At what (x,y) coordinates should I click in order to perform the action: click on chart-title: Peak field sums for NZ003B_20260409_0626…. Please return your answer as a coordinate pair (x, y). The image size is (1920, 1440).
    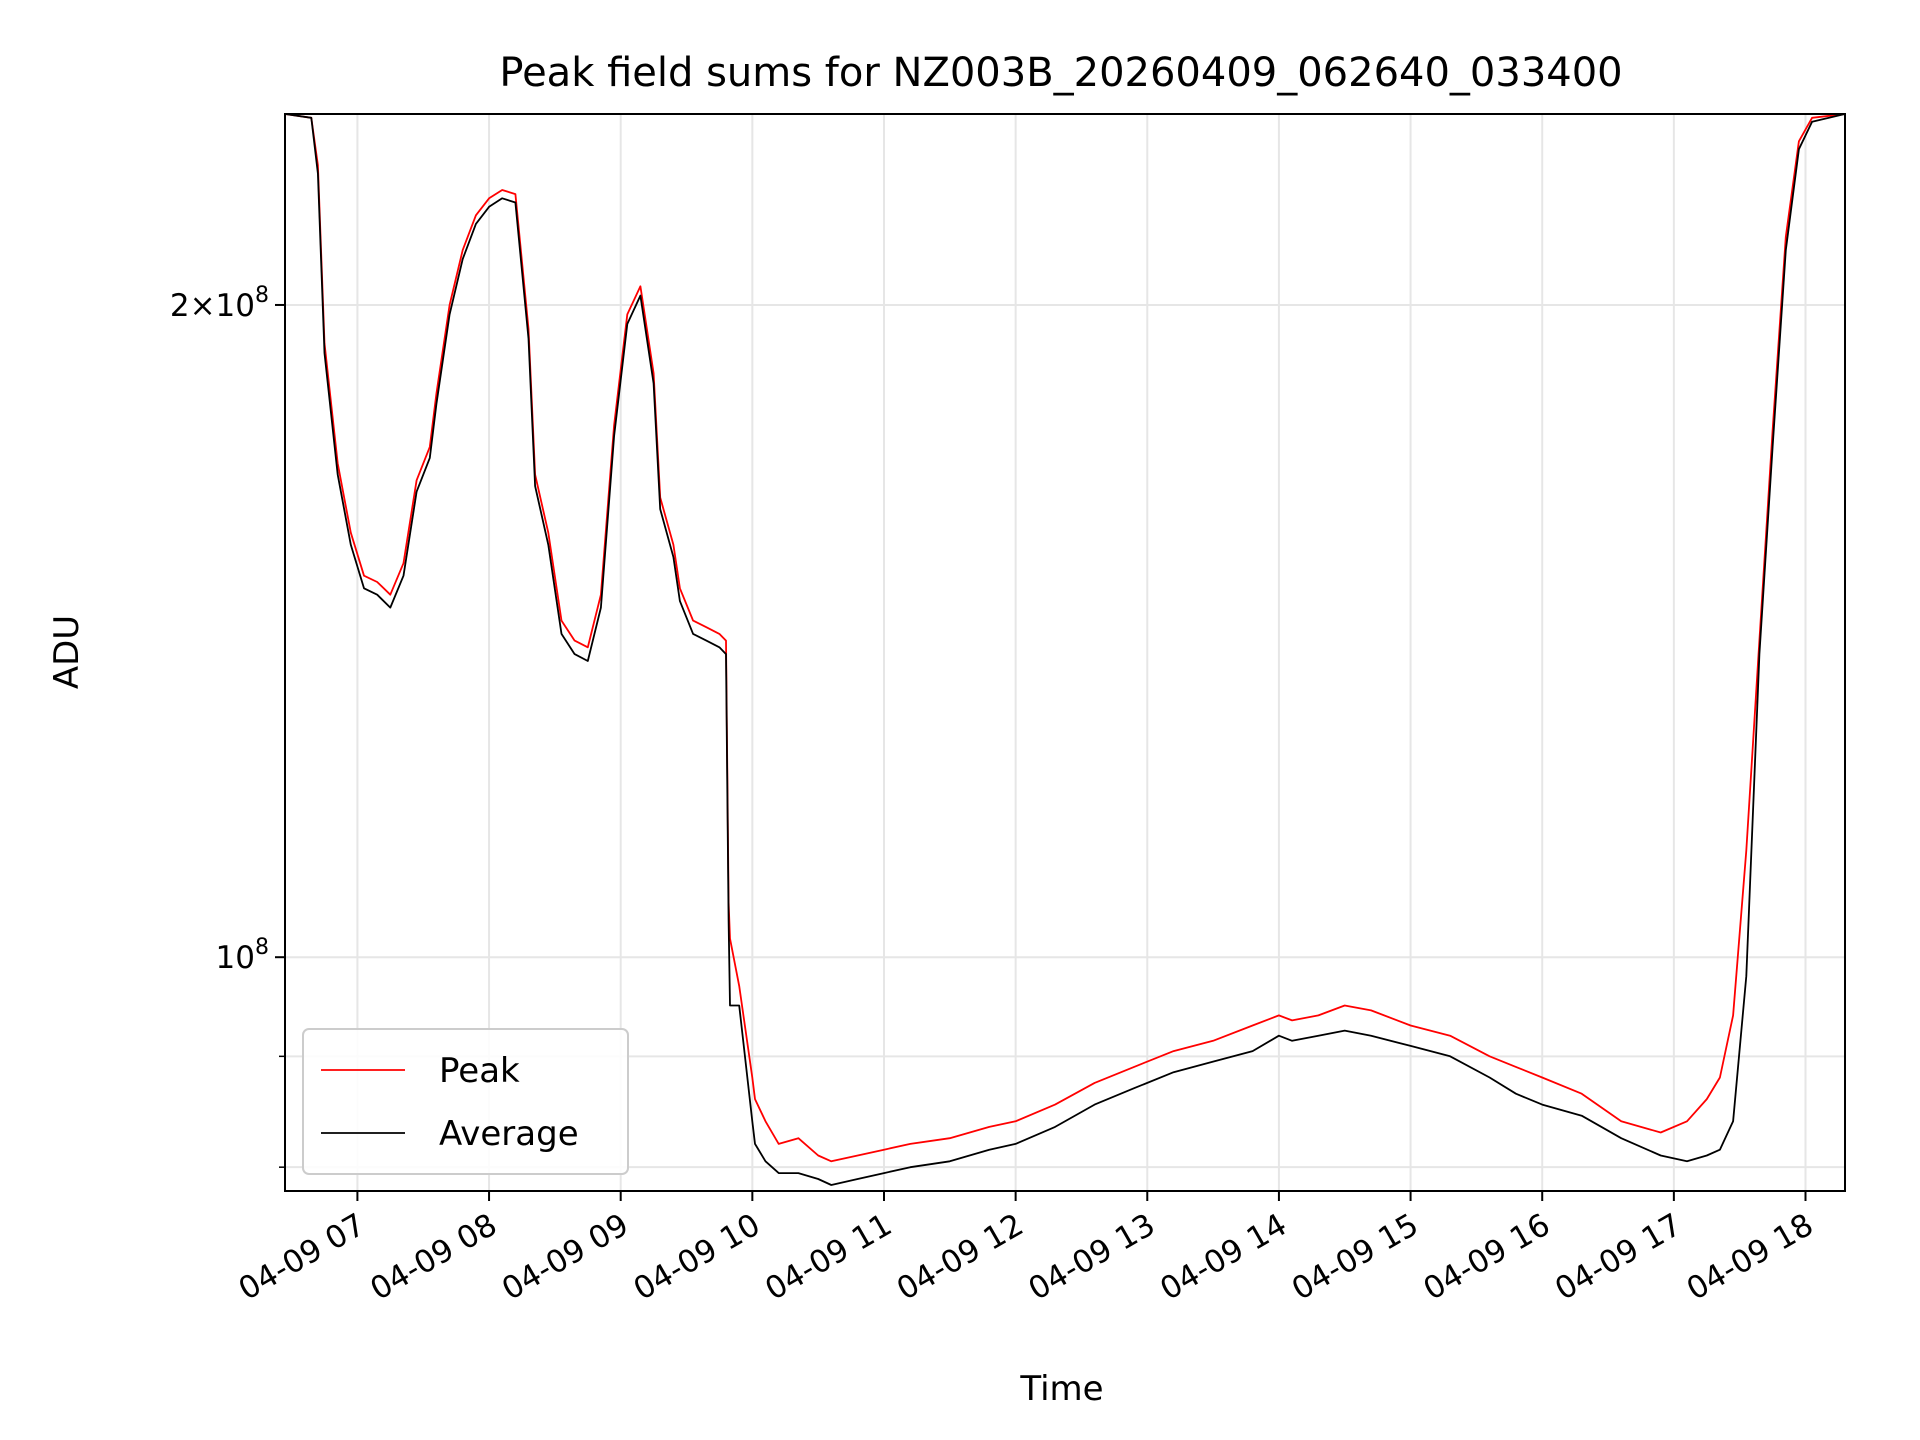
    Looking at the image, I should click on (1060, 73).